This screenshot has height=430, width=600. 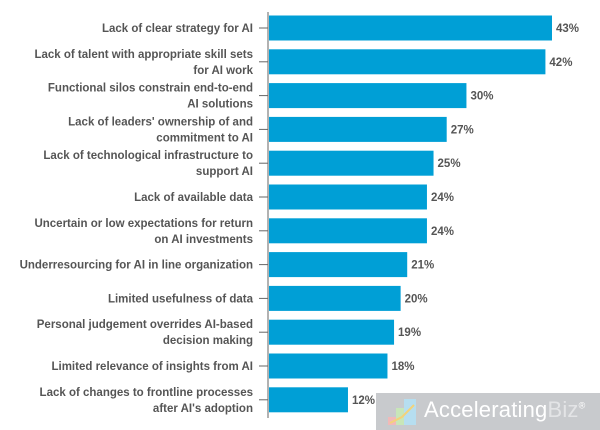 What do you see at coordinates (204, 138) in the screenshot?
I see `category-label-line: commitment to AI` at bounding box center [204, 138].